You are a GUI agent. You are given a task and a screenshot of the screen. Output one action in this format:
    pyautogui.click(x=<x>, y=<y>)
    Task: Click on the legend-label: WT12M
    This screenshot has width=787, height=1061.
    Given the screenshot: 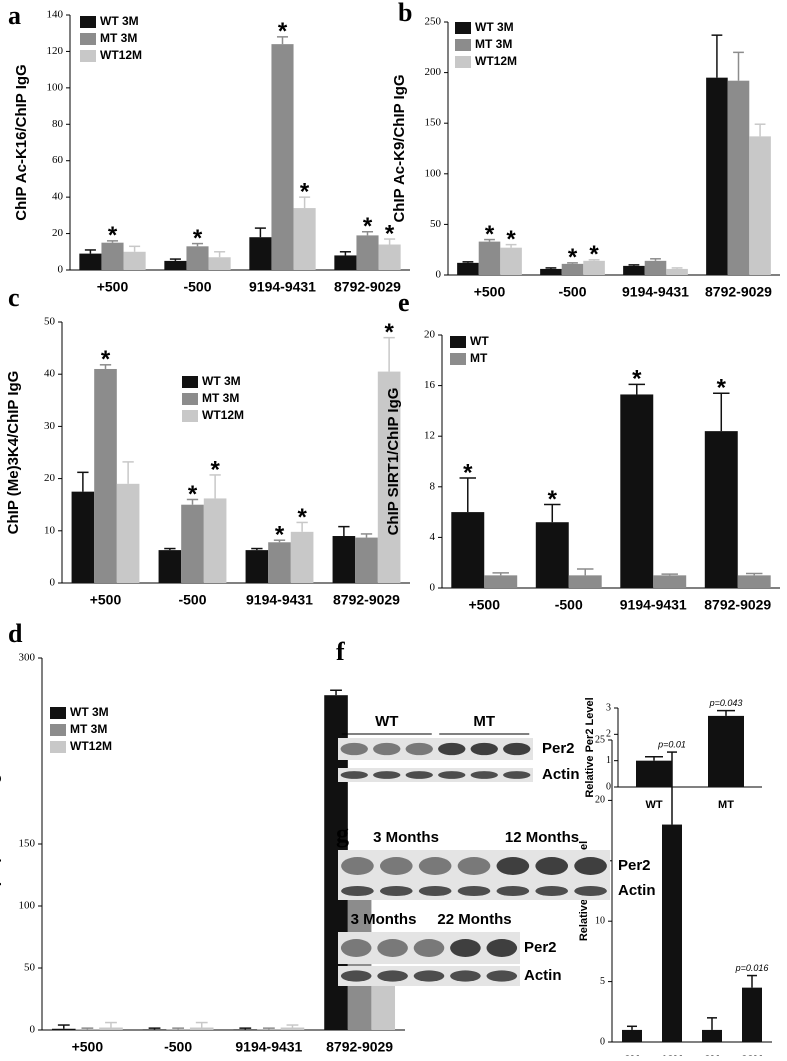 What is the action you would take?
    pyautogui.click(x=223, y=415)
    